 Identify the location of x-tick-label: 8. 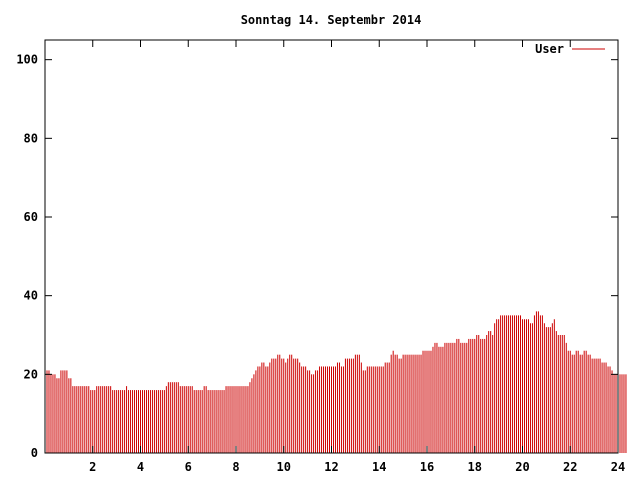
(235, 467).